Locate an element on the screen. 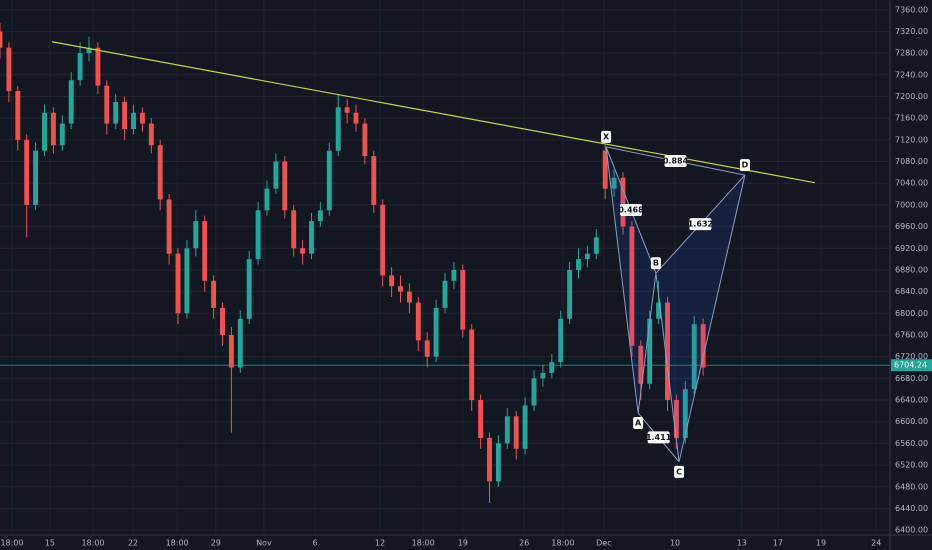 This screenshot has width=932, height=550. x-tick-label: 29 is located at coordinates (216, 543).